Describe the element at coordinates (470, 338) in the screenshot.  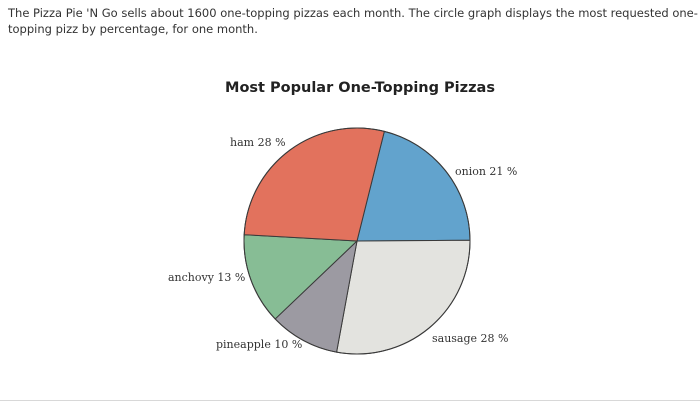
I see `slice-label-sausage: sausage 28 %` at that location.